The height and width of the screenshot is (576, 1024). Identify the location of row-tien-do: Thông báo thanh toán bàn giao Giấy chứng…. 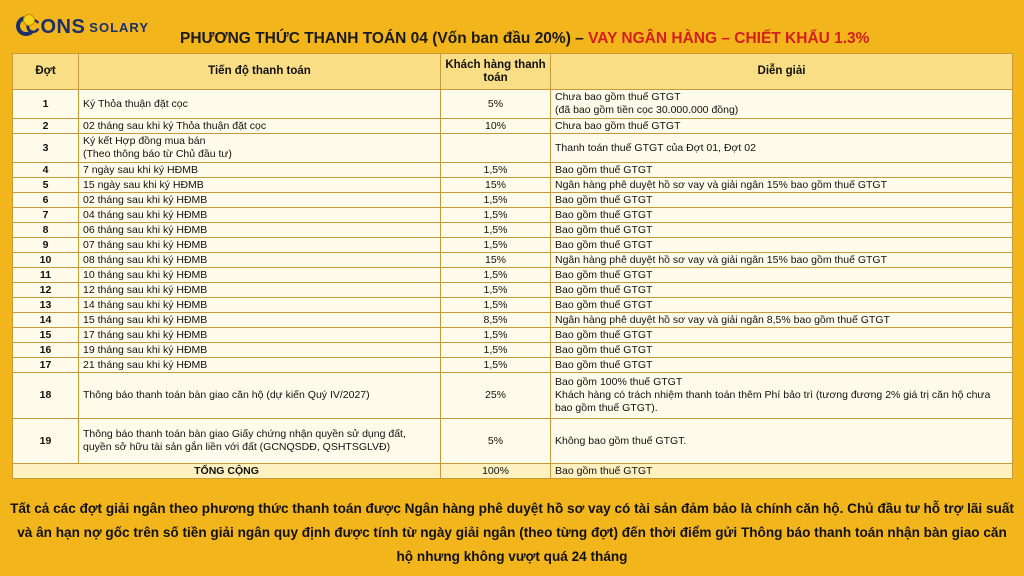
(259, 441).